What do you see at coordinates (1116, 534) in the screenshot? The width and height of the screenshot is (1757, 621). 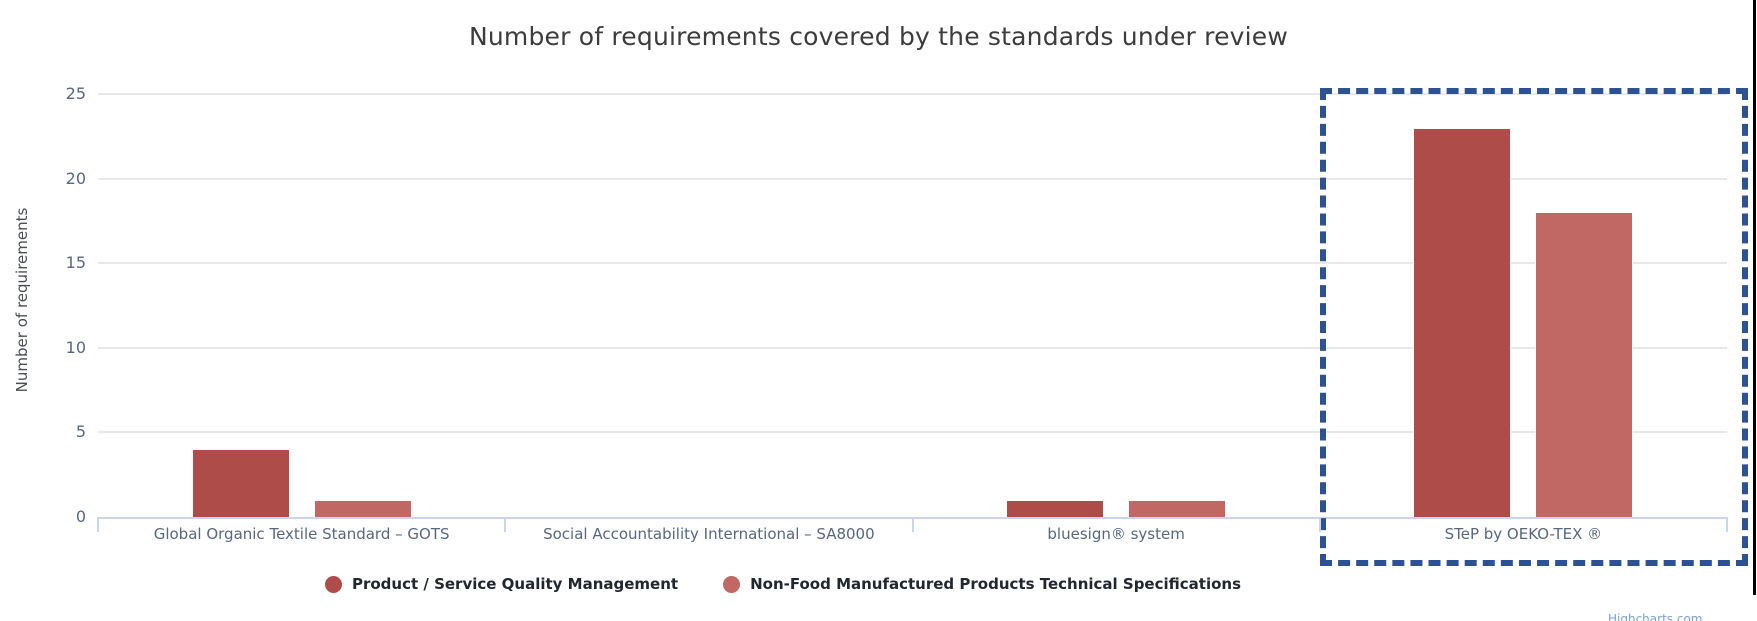 I see `x-axis-label: bluesign® system` at bounding box center [1116, 534].